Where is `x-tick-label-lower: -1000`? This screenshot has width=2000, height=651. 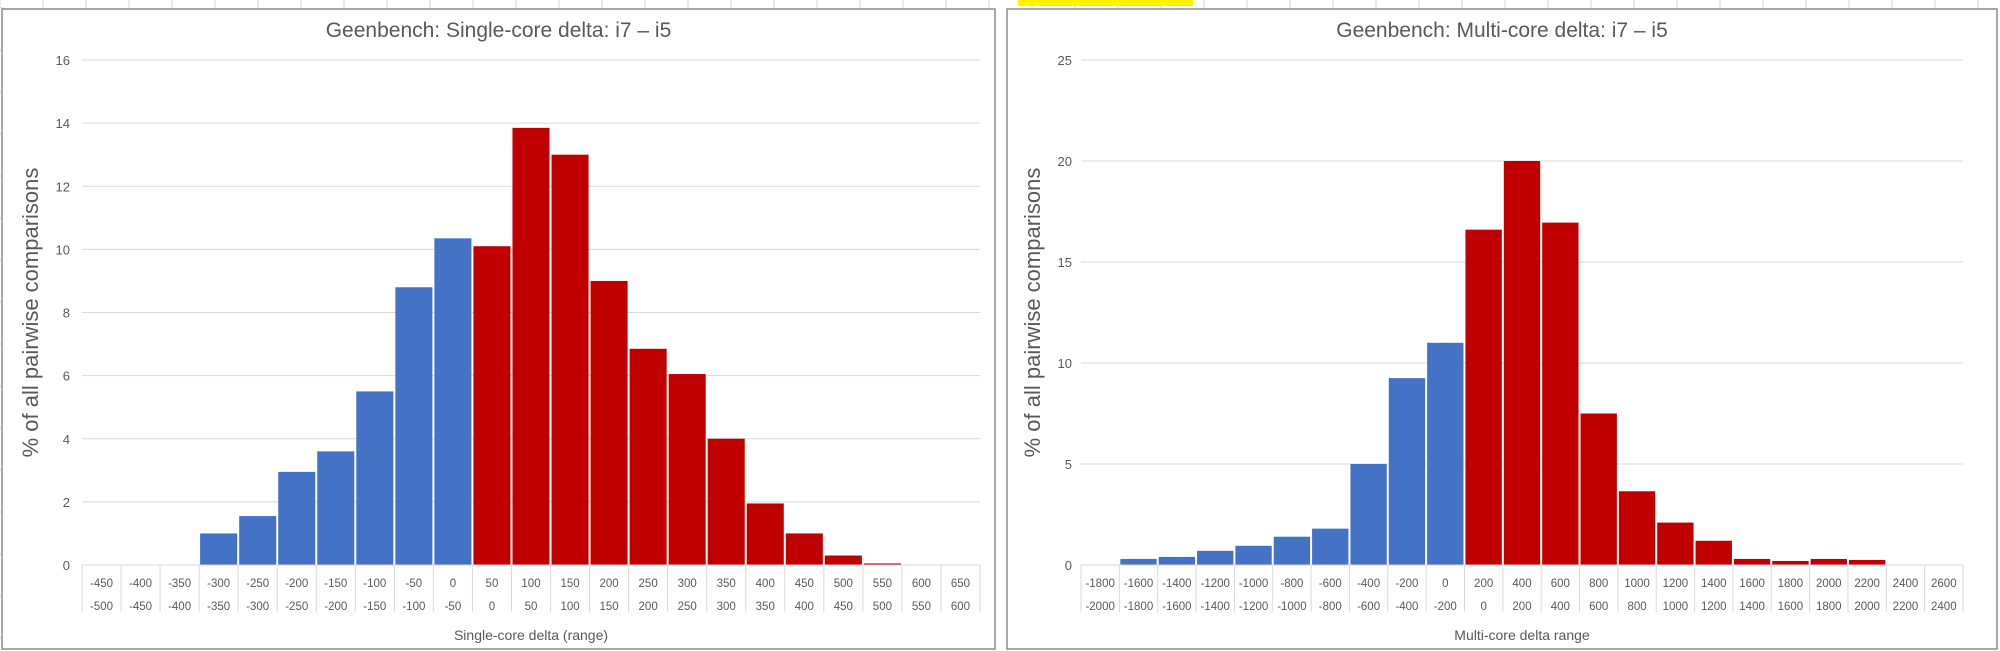 x-tick-label-lower: -1000 is located at coordinates (1291, 607).